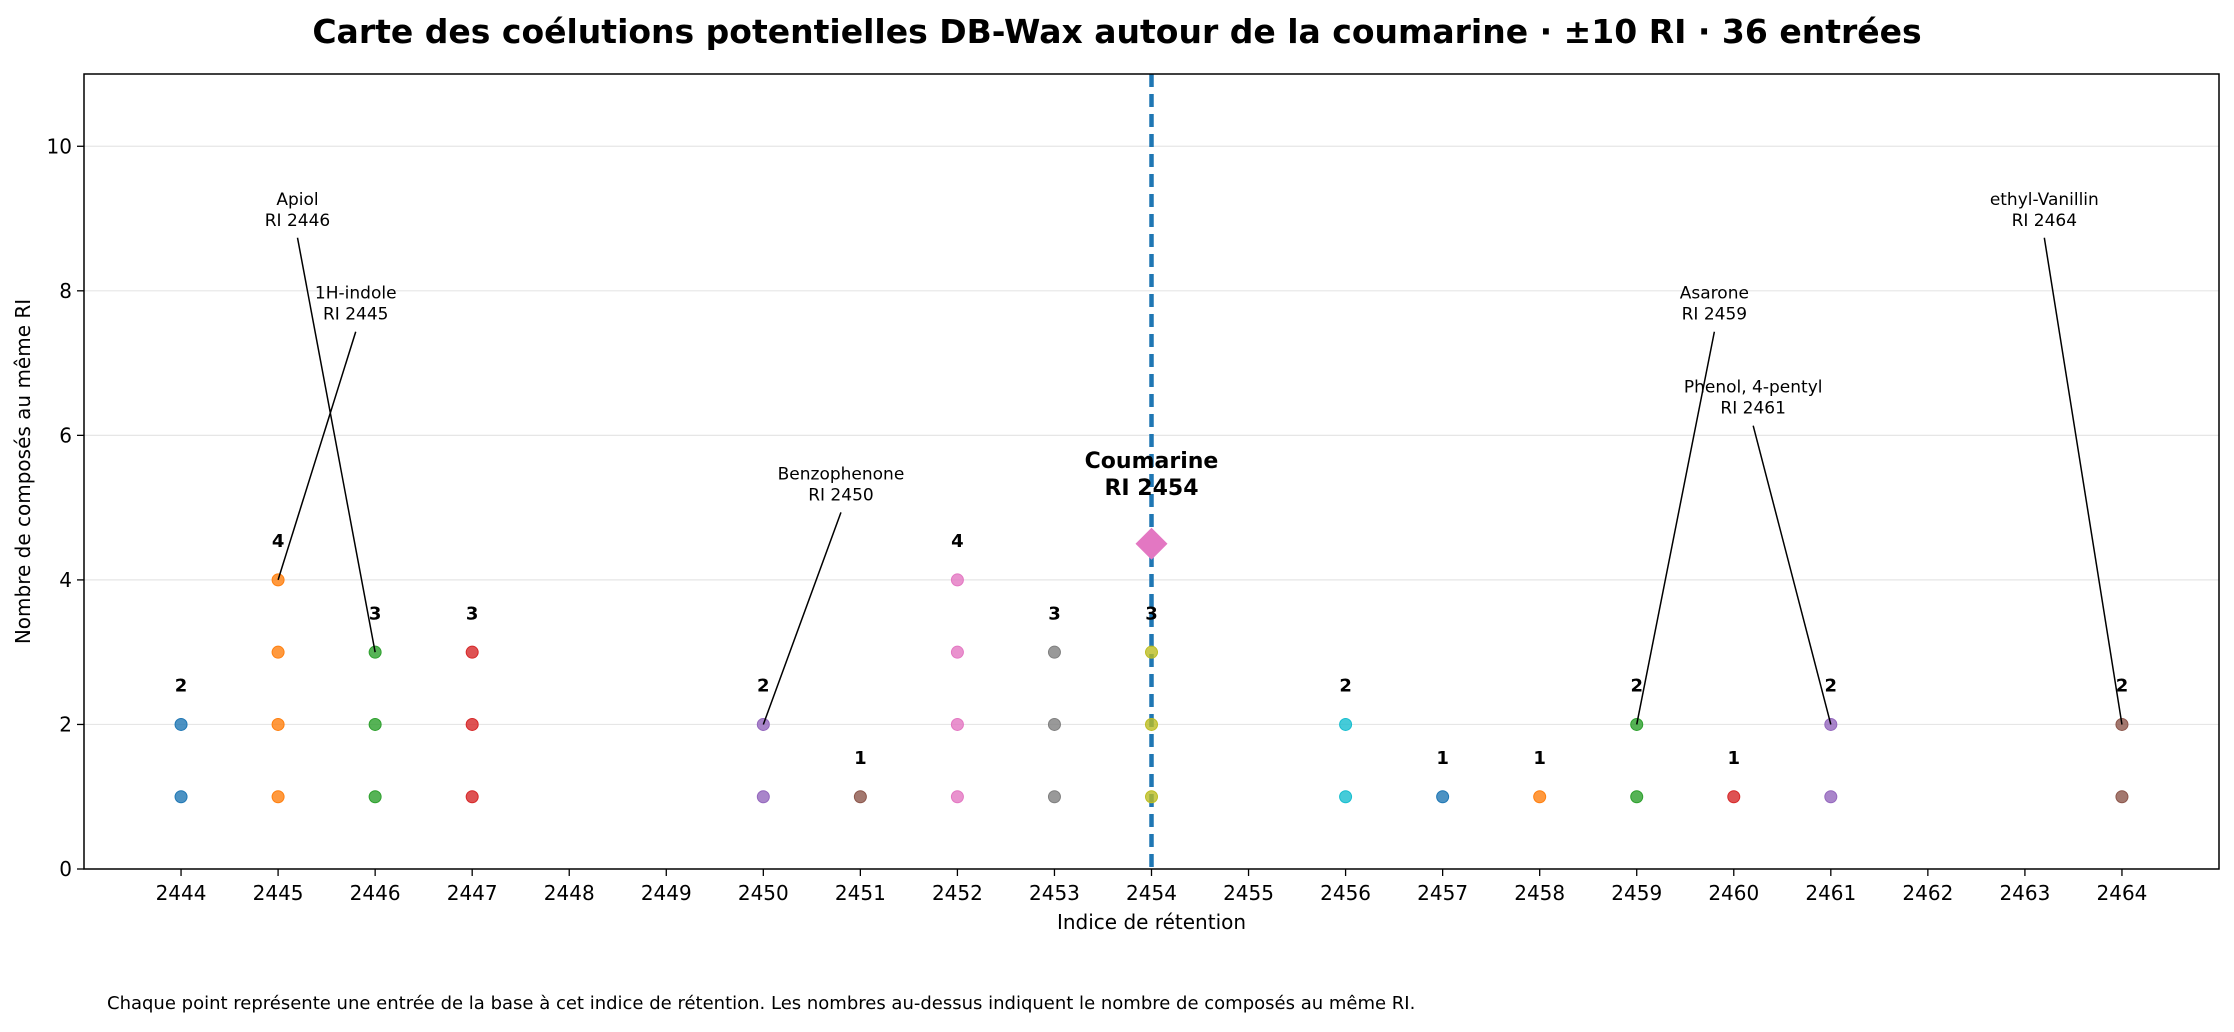 Image resolution: width=2234 pixels, height=1032 pixels. I want to click on x-tick-label: 2445, so click(278, 893).